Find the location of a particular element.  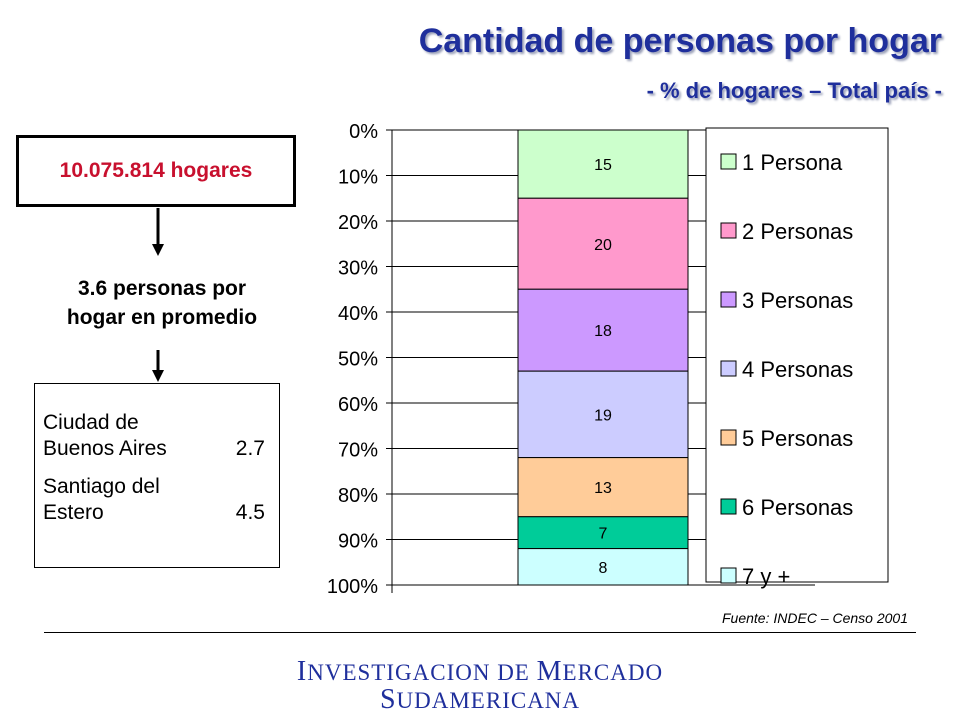

average-persons-text: 3.6 personas por hogar en promedio is located at coordinates (162, 303).